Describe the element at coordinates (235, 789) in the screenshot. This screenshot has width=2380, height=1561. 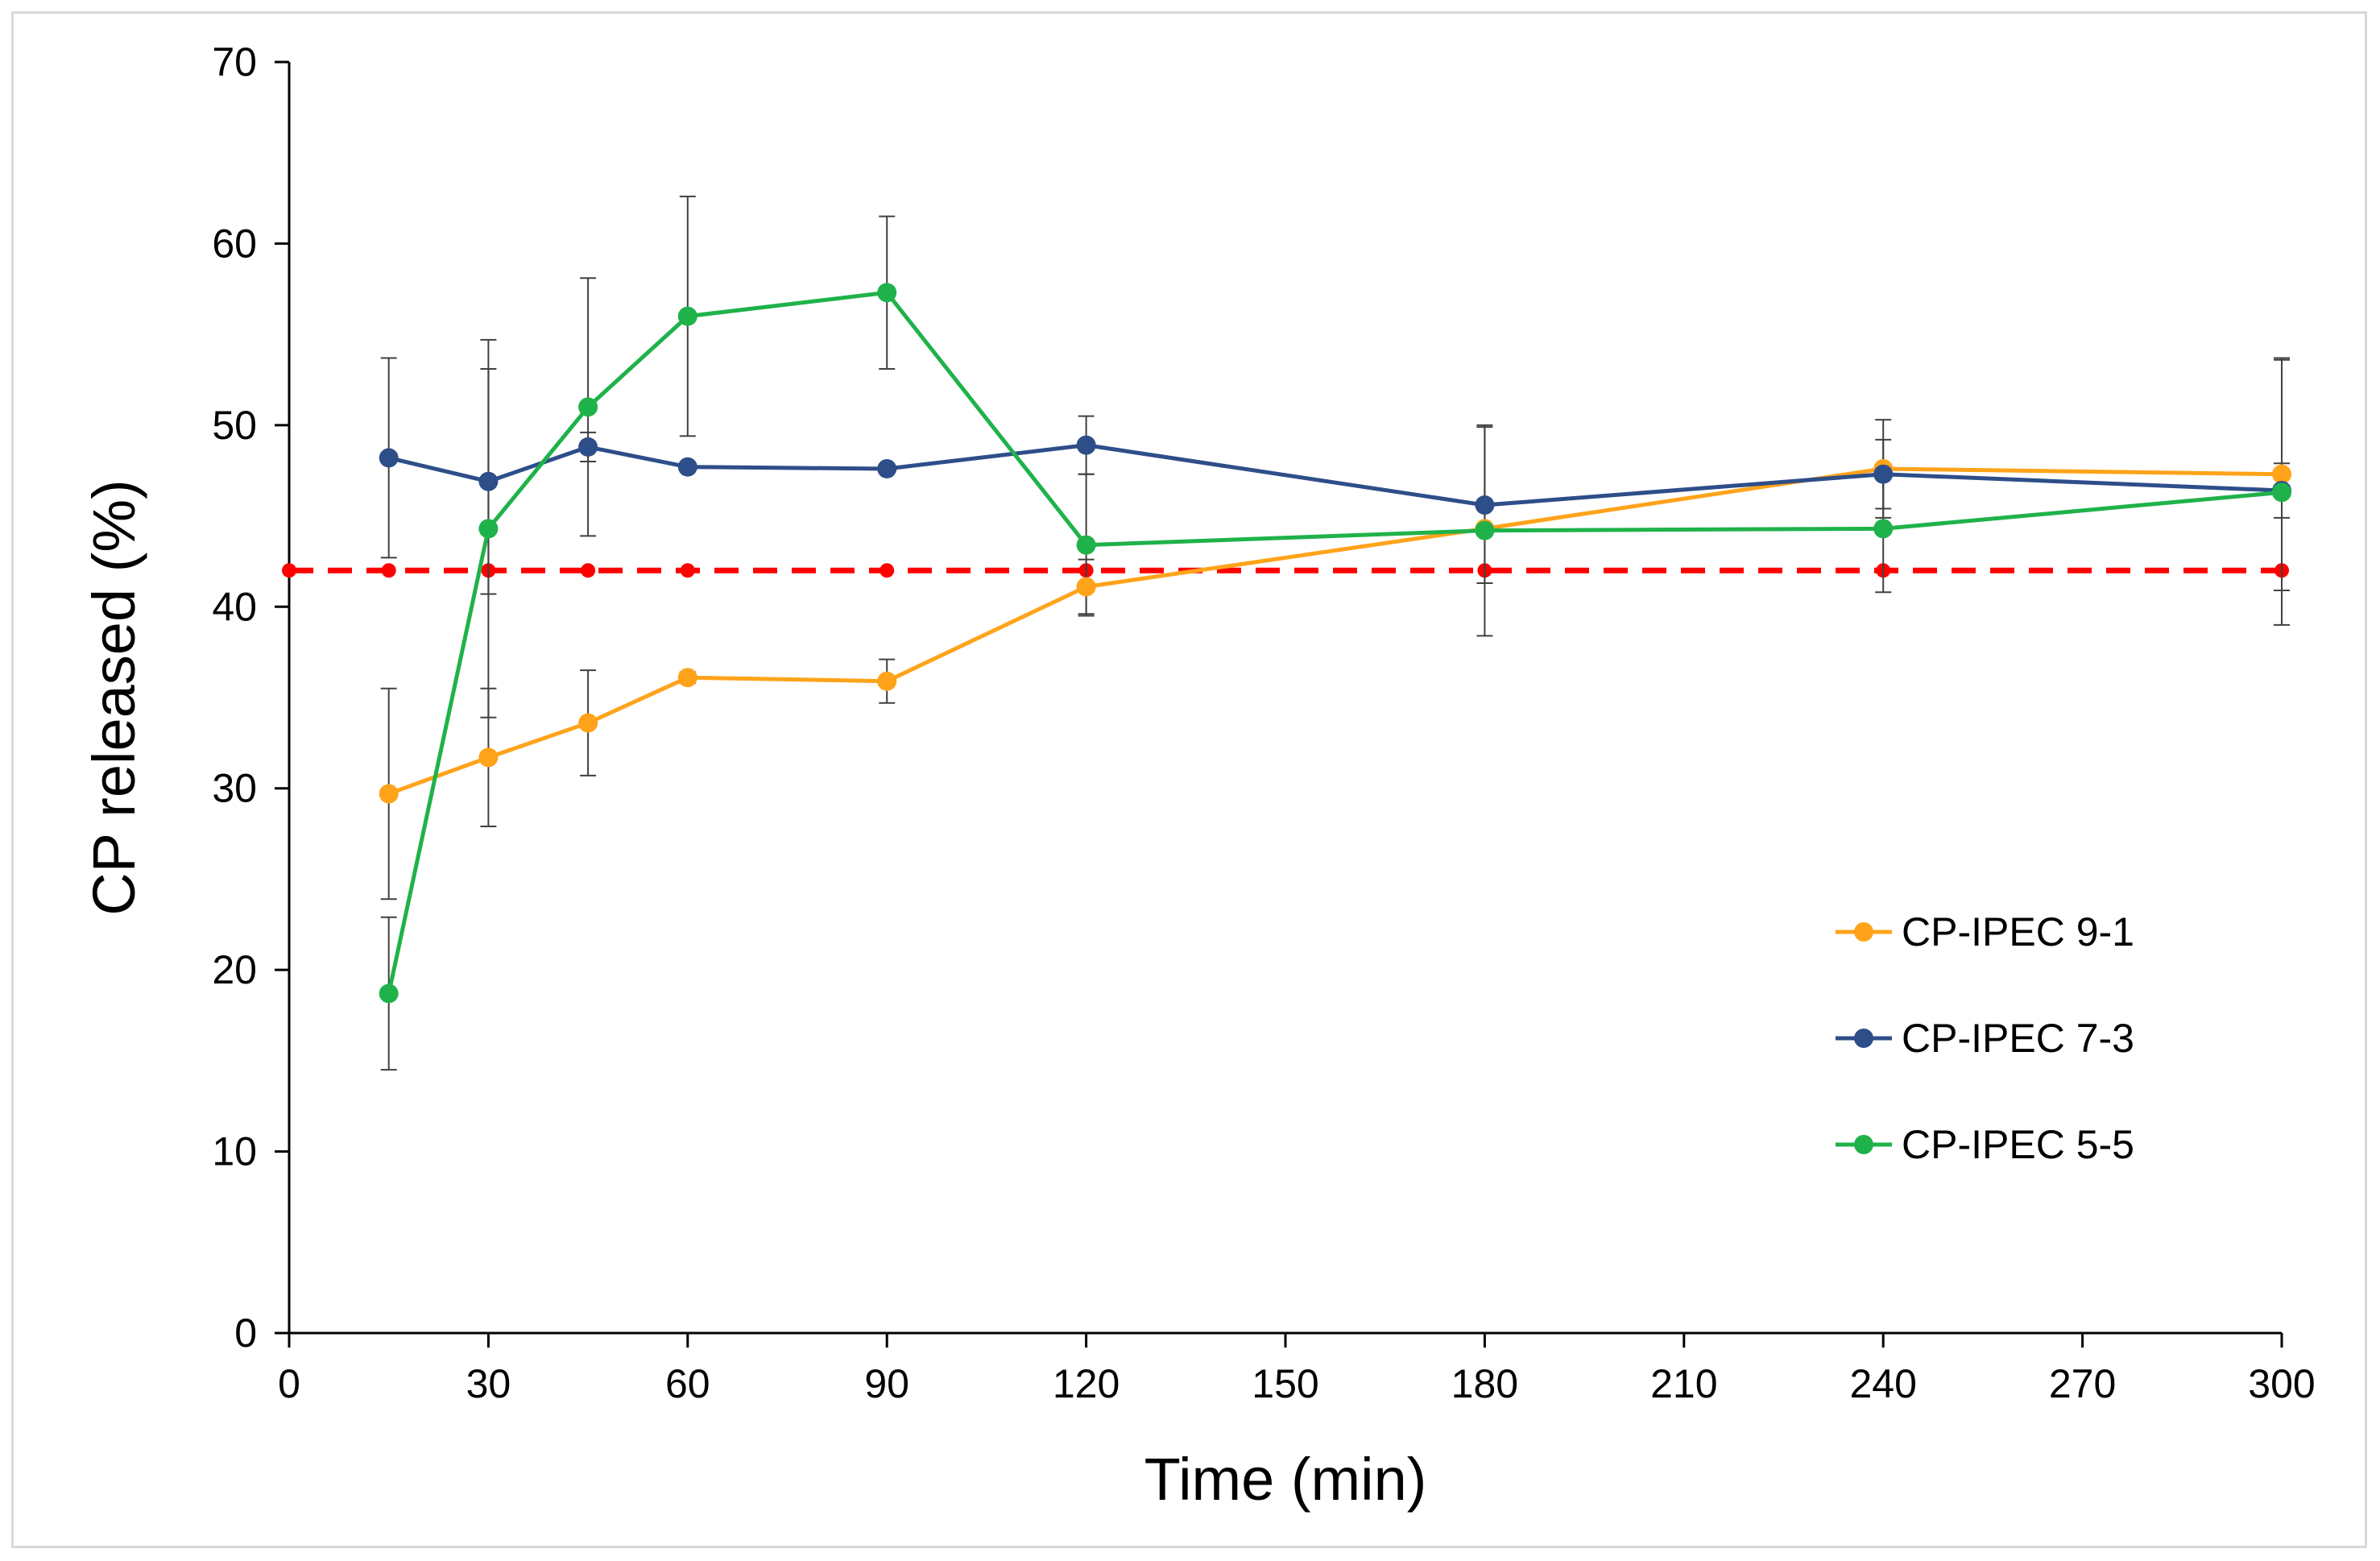
I see `y-tick-label: 30` at that location.